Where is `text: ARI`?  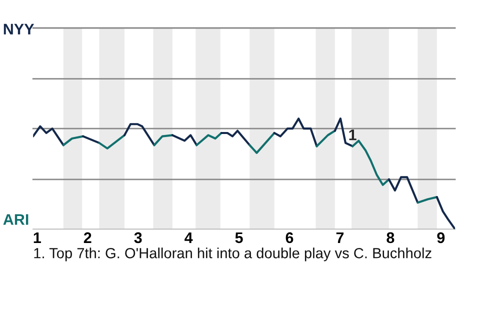
text: ARI is located at coordinates (15, 219).